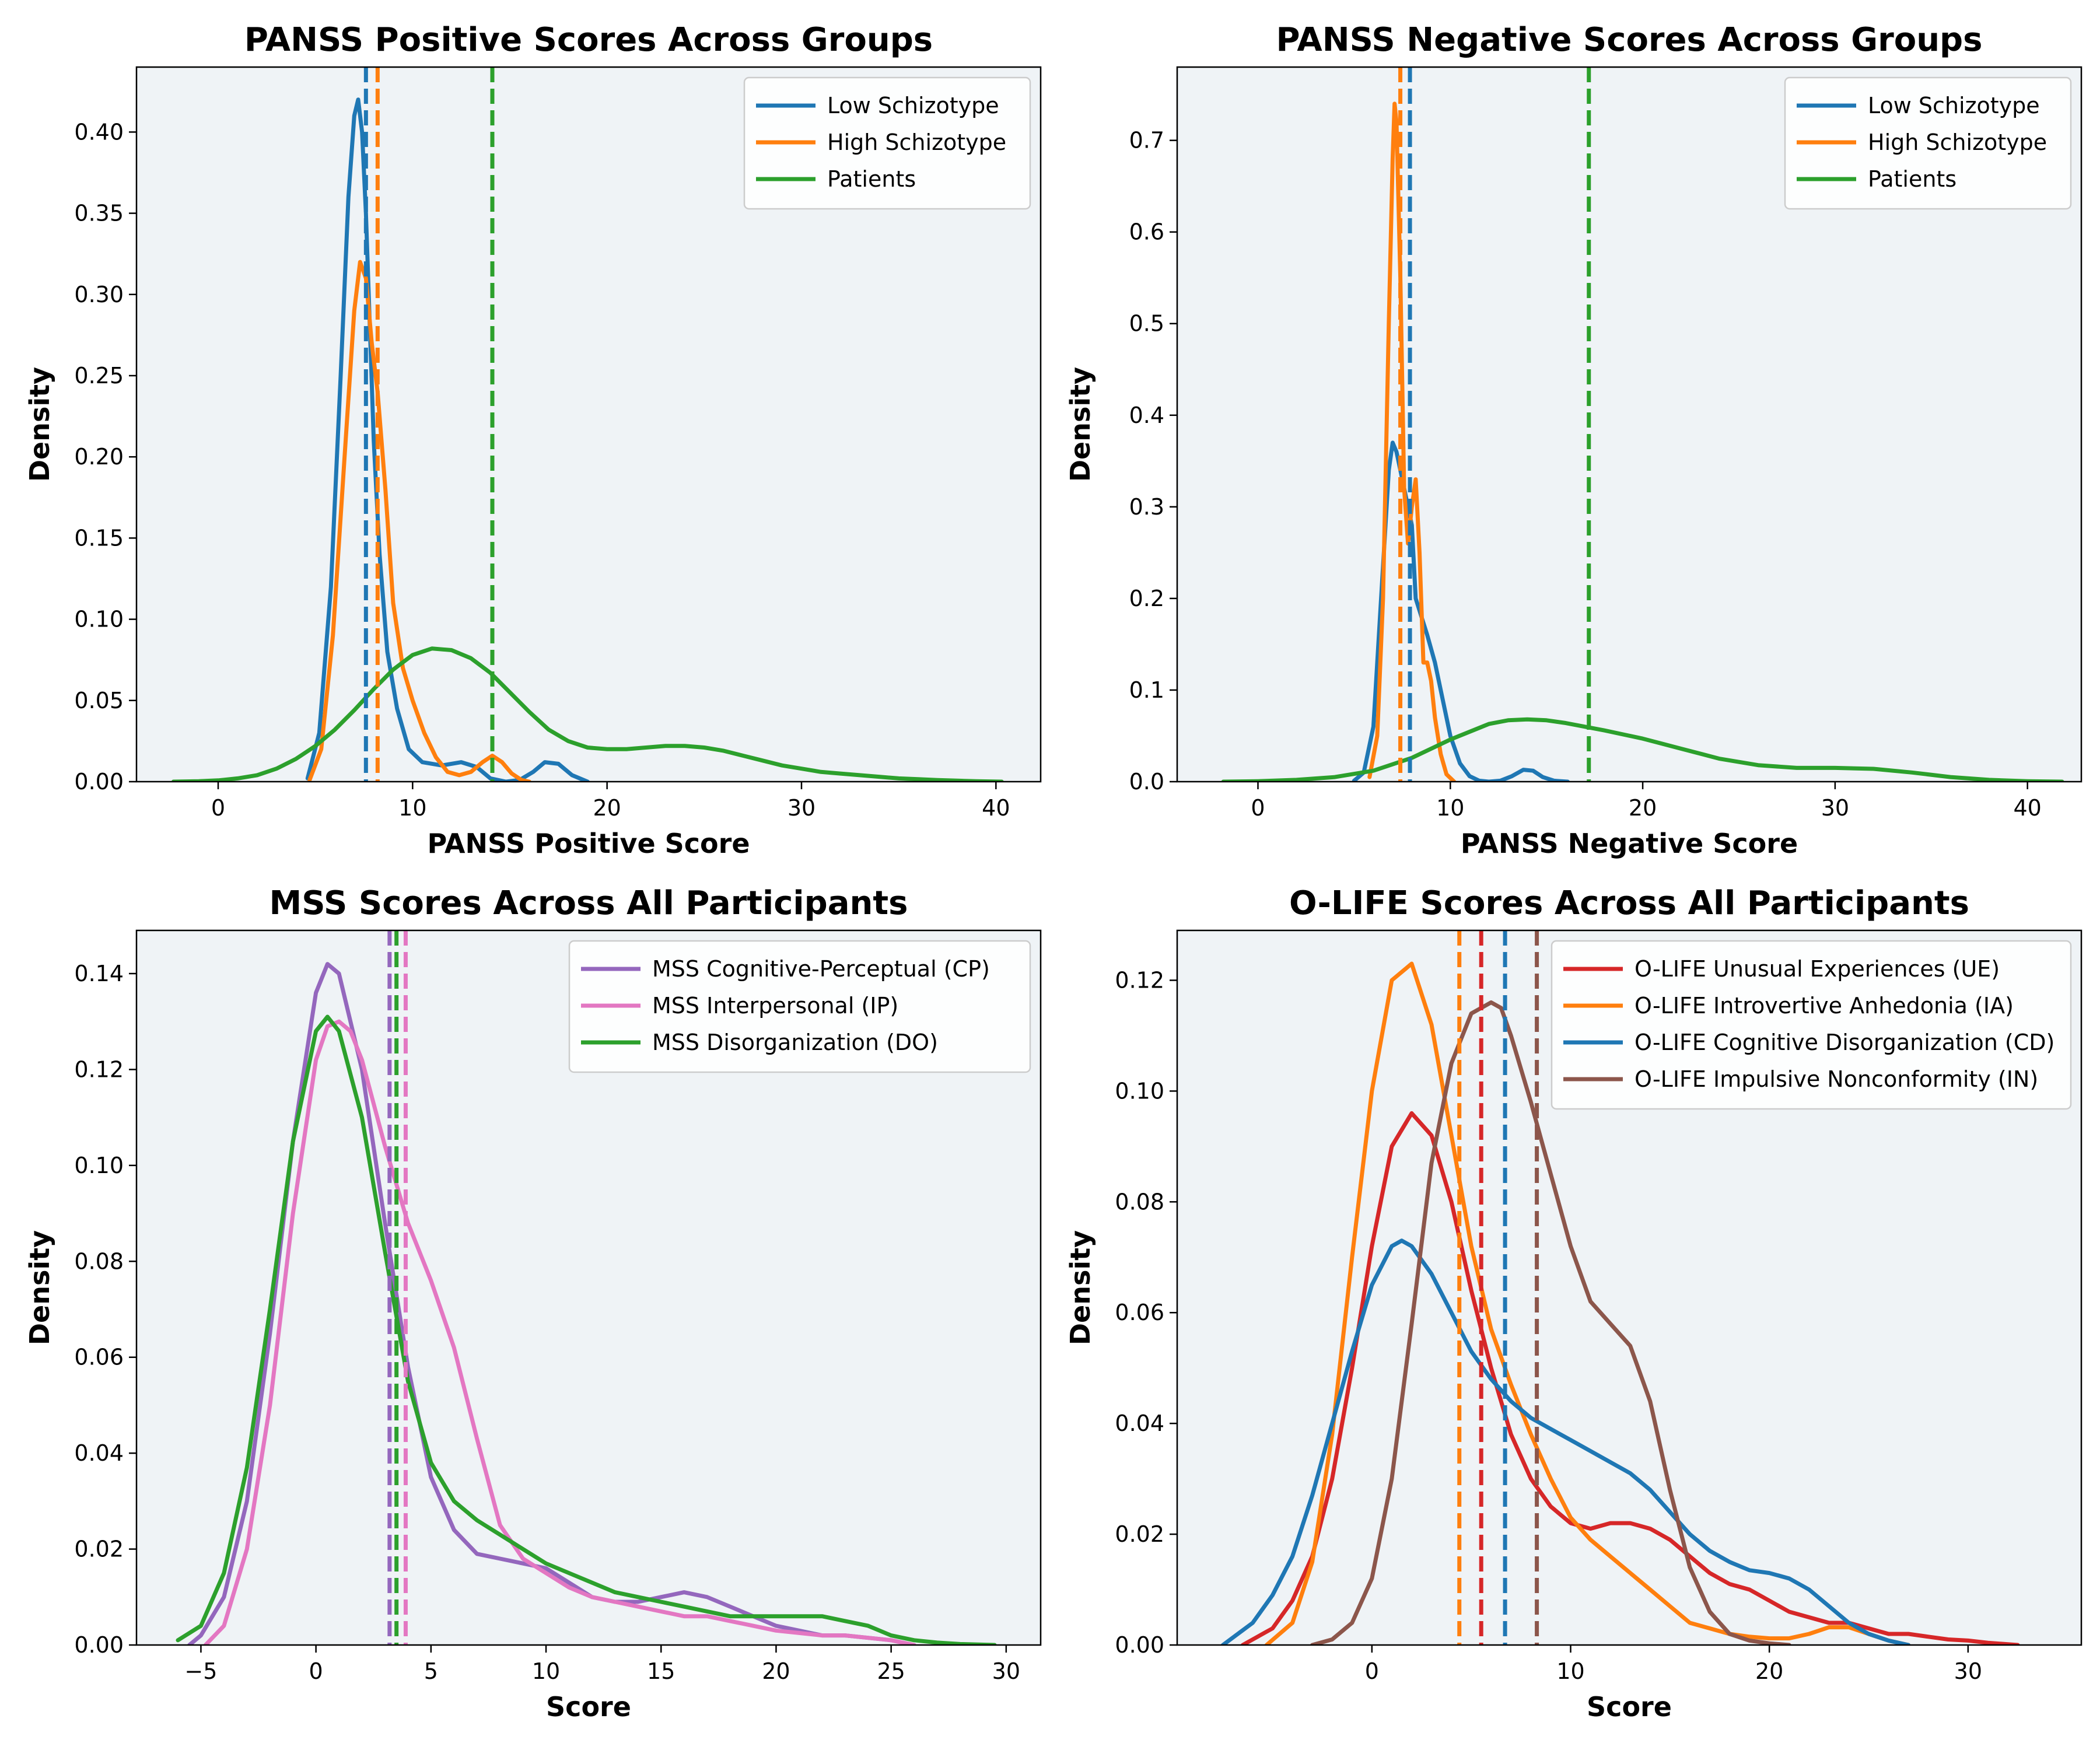 The image size is (2100, 1750). What do you see at coordinates (1146, 140) in the screenshot?
I see `y-tick-label: 0.7` at bounding box center [1146, 140].